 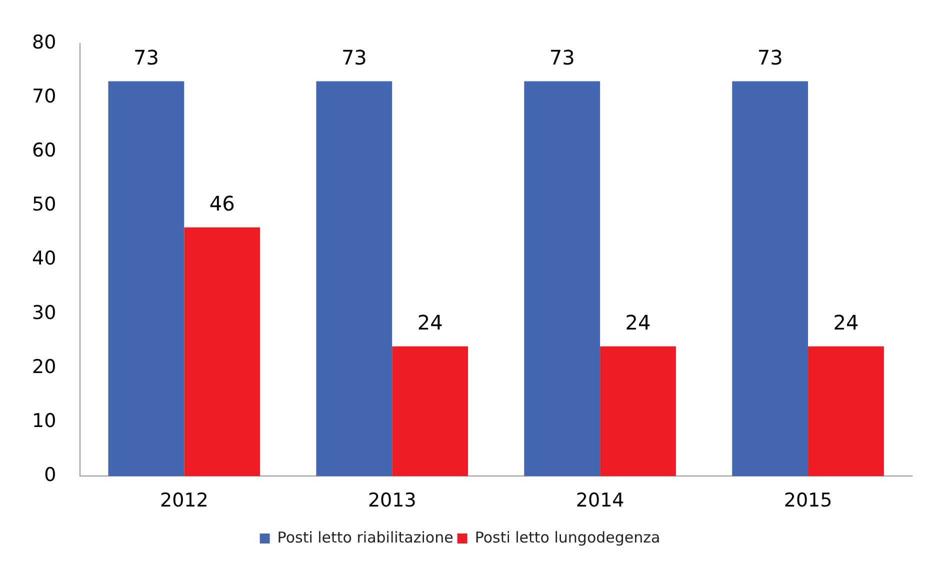 What do you see at coordinates (44, 313) in the screenshot?
I see `y-tick-label: 30` at bounding box center [44, 313].